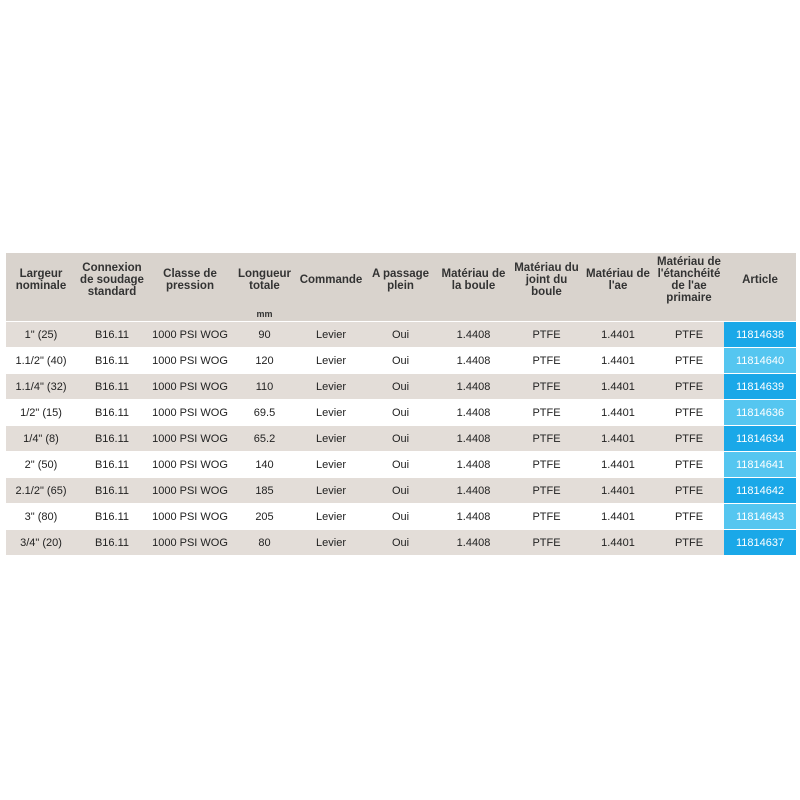  I want to click on cell-longueur: 205, so click(264, 516).